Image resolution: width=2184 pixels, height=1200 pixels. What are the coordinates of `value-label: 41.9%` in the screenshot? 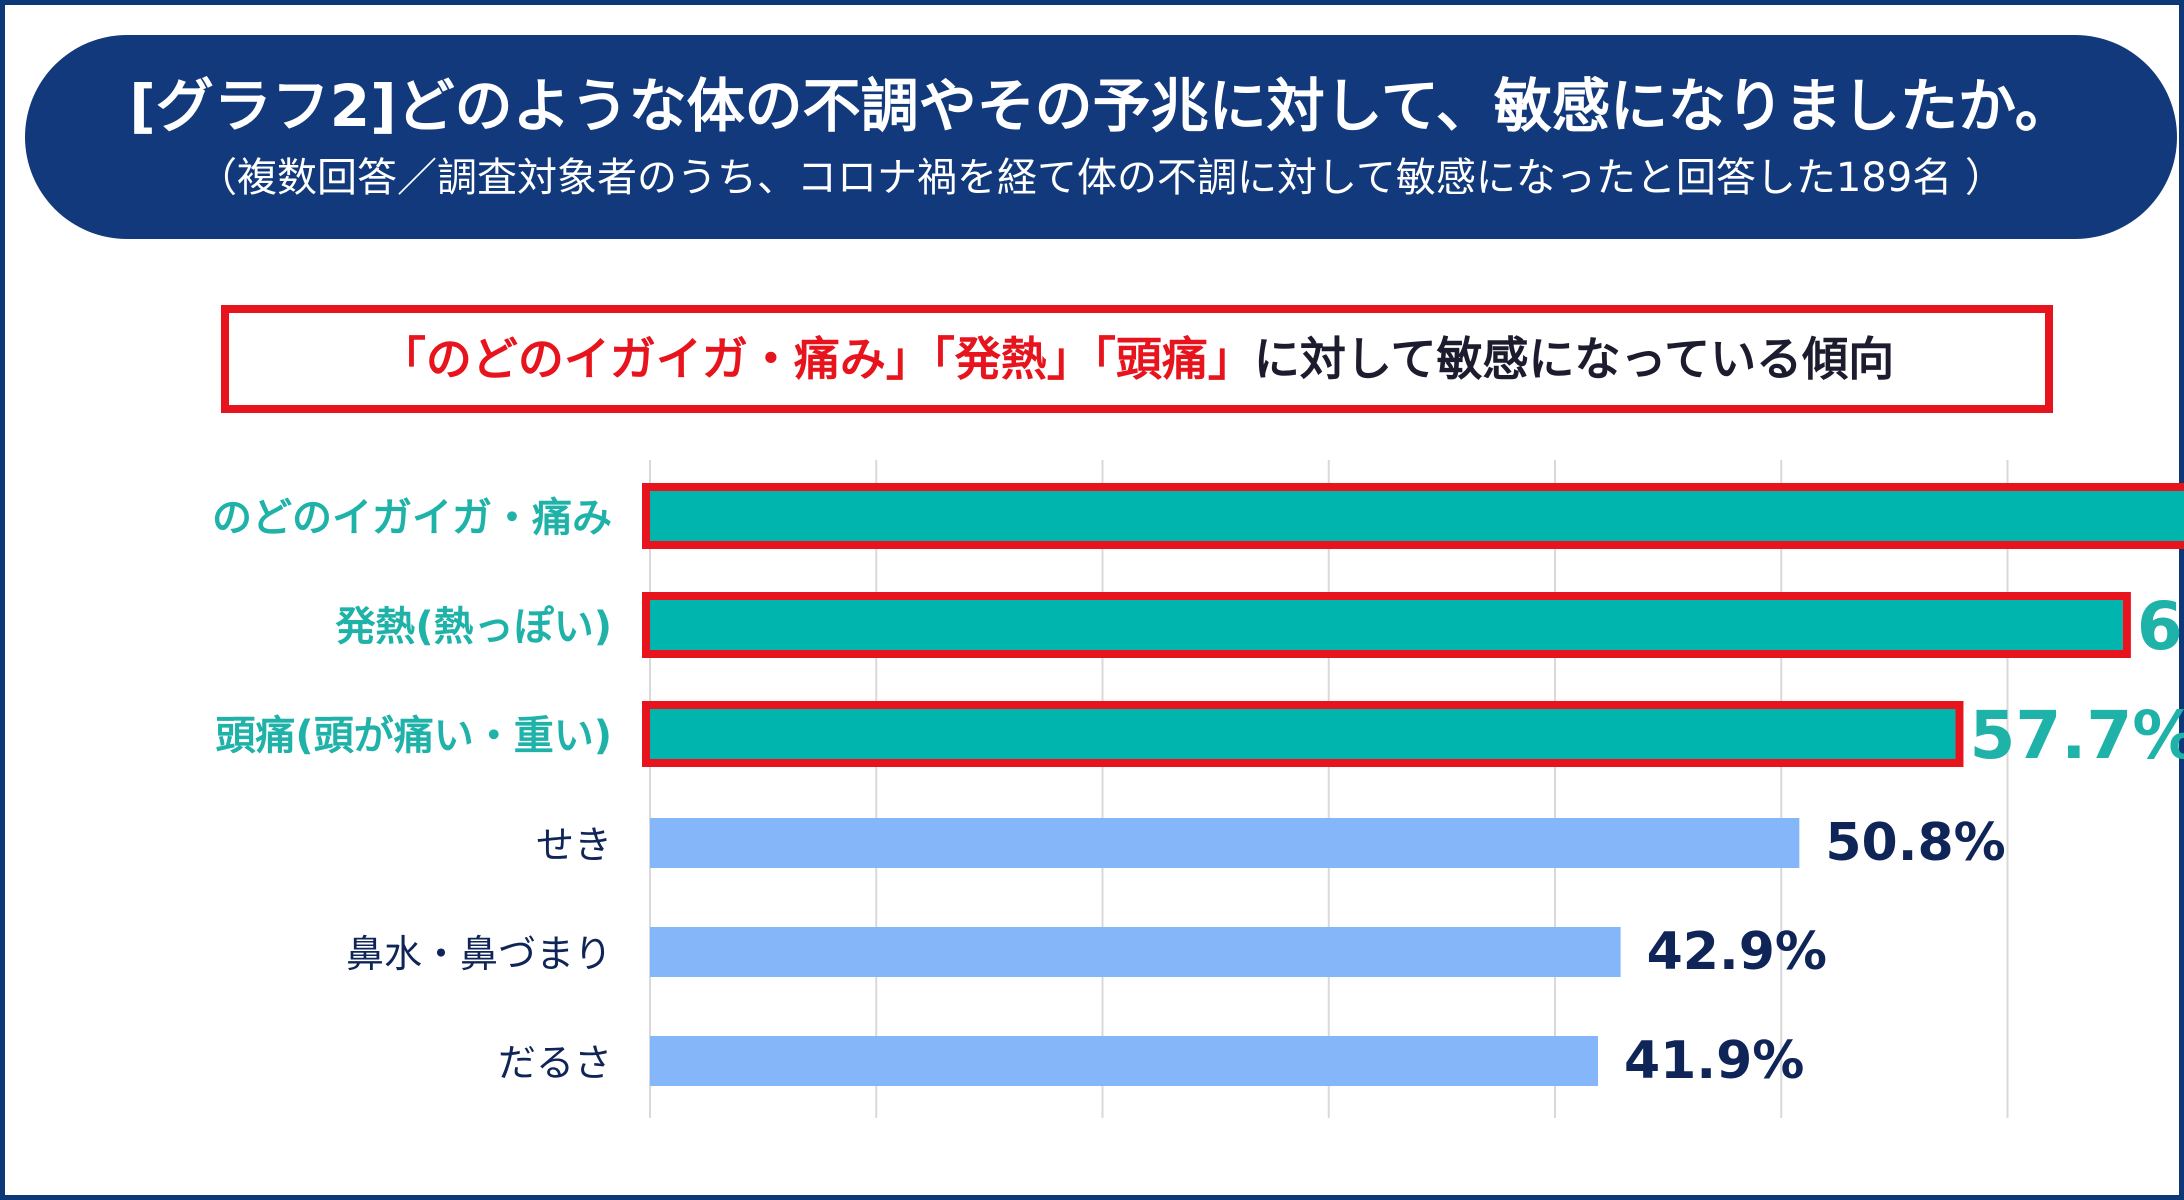 It's located at (1714, 1061).